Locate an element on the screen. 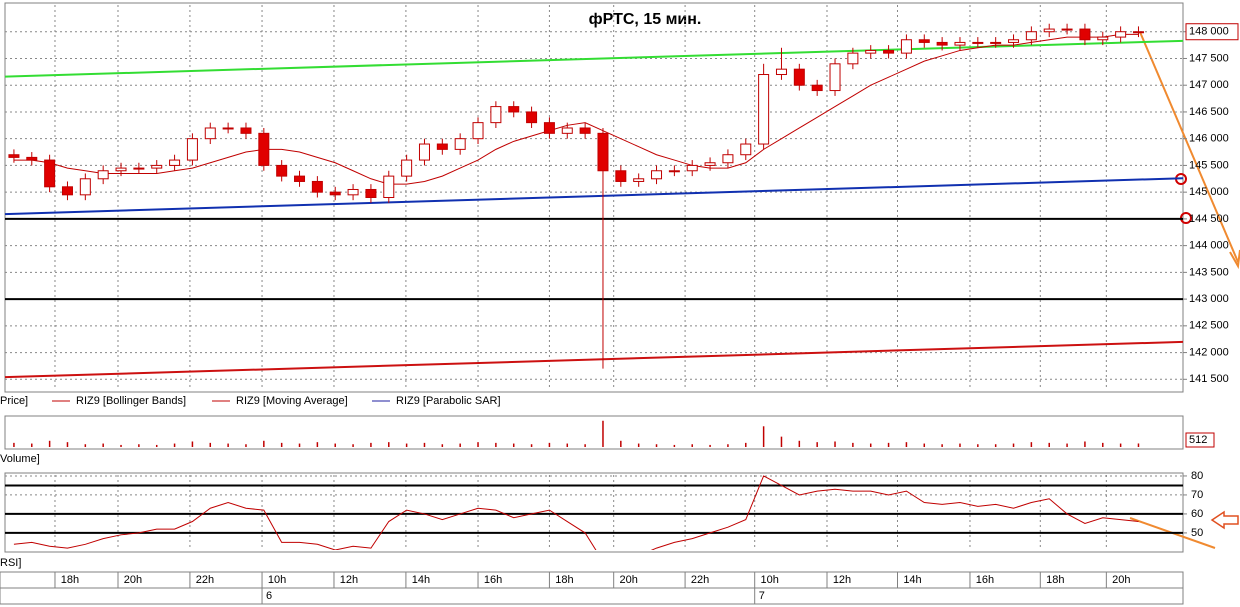 This screenshot has height=607, width=1240. rsi-frame is located at coordinates (594, 512).